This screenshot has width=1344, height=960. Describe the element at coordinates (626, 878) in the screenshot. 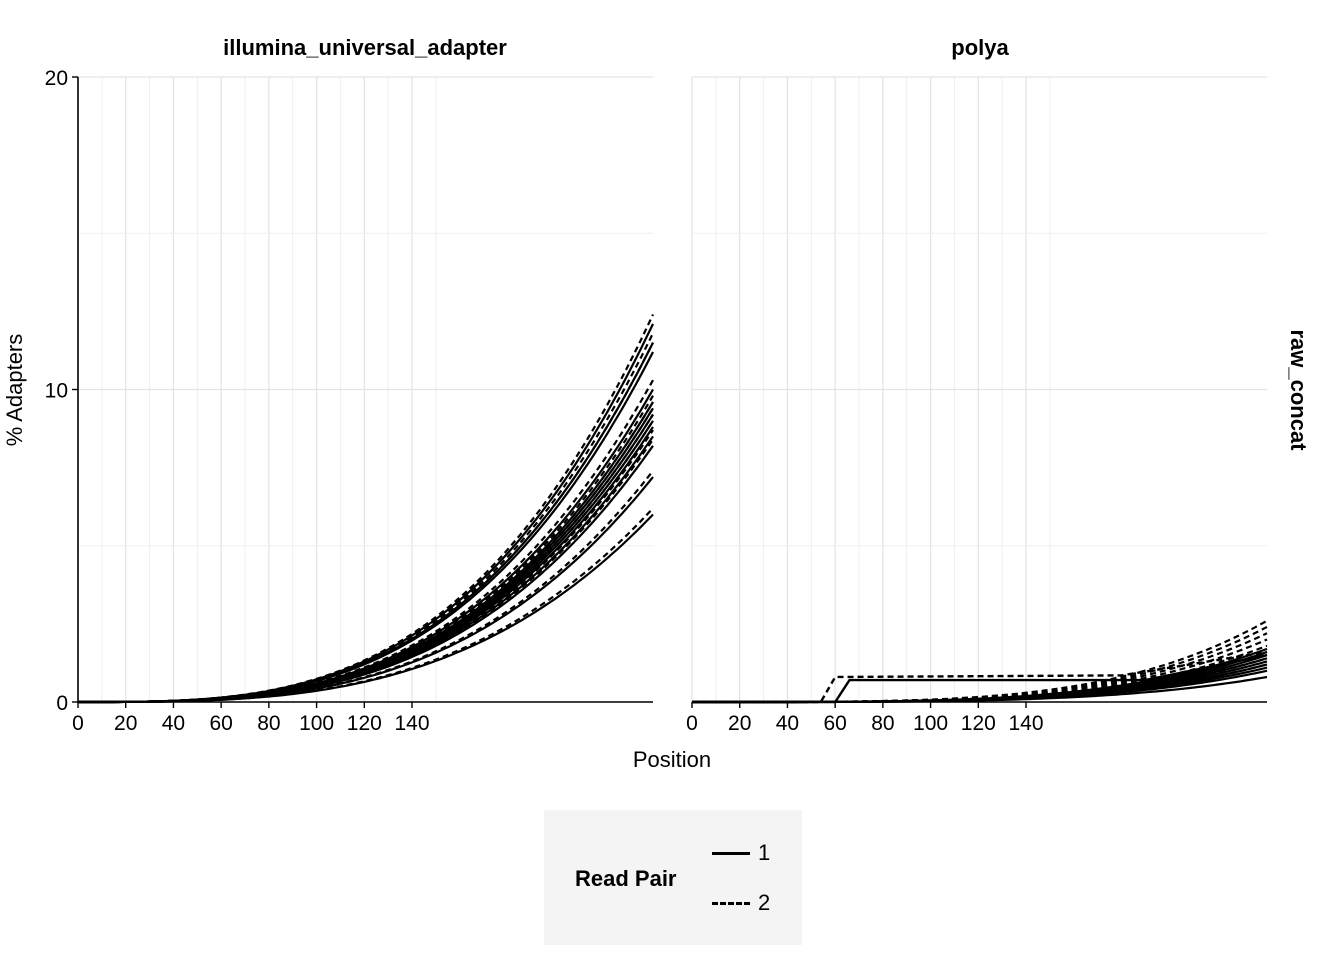

I see `legend-title: Read Pair` at that location.